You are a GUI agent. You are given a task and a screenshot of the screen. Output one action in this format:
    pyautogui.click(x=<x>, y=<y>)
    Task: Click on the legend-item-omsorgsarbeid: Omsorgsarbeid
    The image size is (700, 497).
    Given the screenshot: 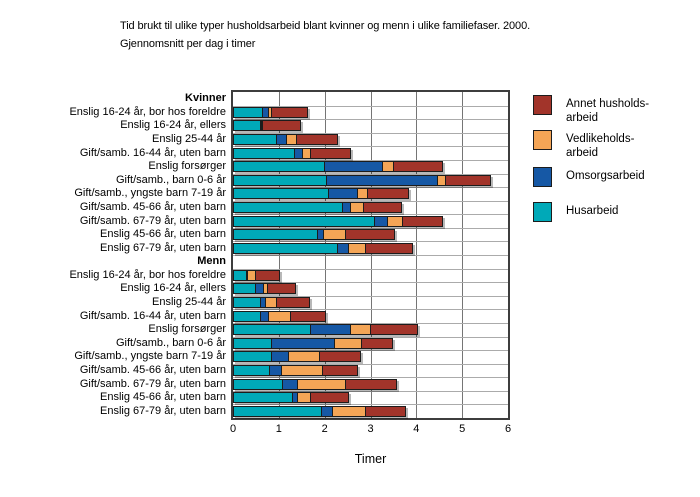 What is the action you would take?
    pyautogui.click(x=589, y=177)
    